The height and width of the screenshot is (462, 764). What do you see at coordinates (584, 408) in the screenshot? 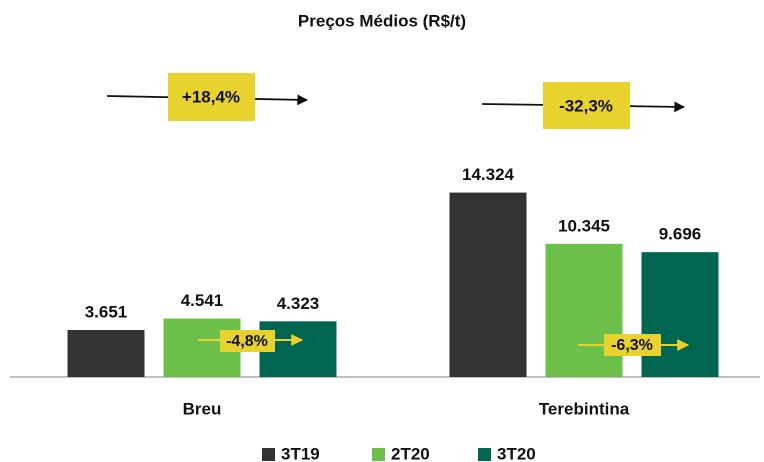
I see `x-tick-label: Terebintina` at bounding box center [584, 408].